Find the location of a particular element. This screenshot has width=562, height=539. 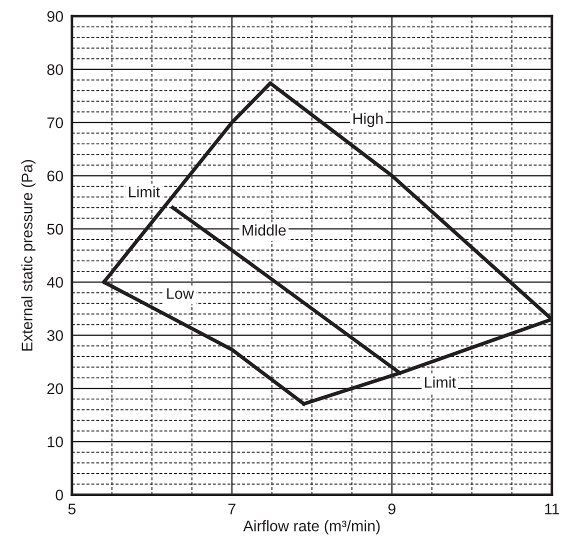

x-axis-title: Airflow rate (m³/min) is located at coordinates (311, 527).